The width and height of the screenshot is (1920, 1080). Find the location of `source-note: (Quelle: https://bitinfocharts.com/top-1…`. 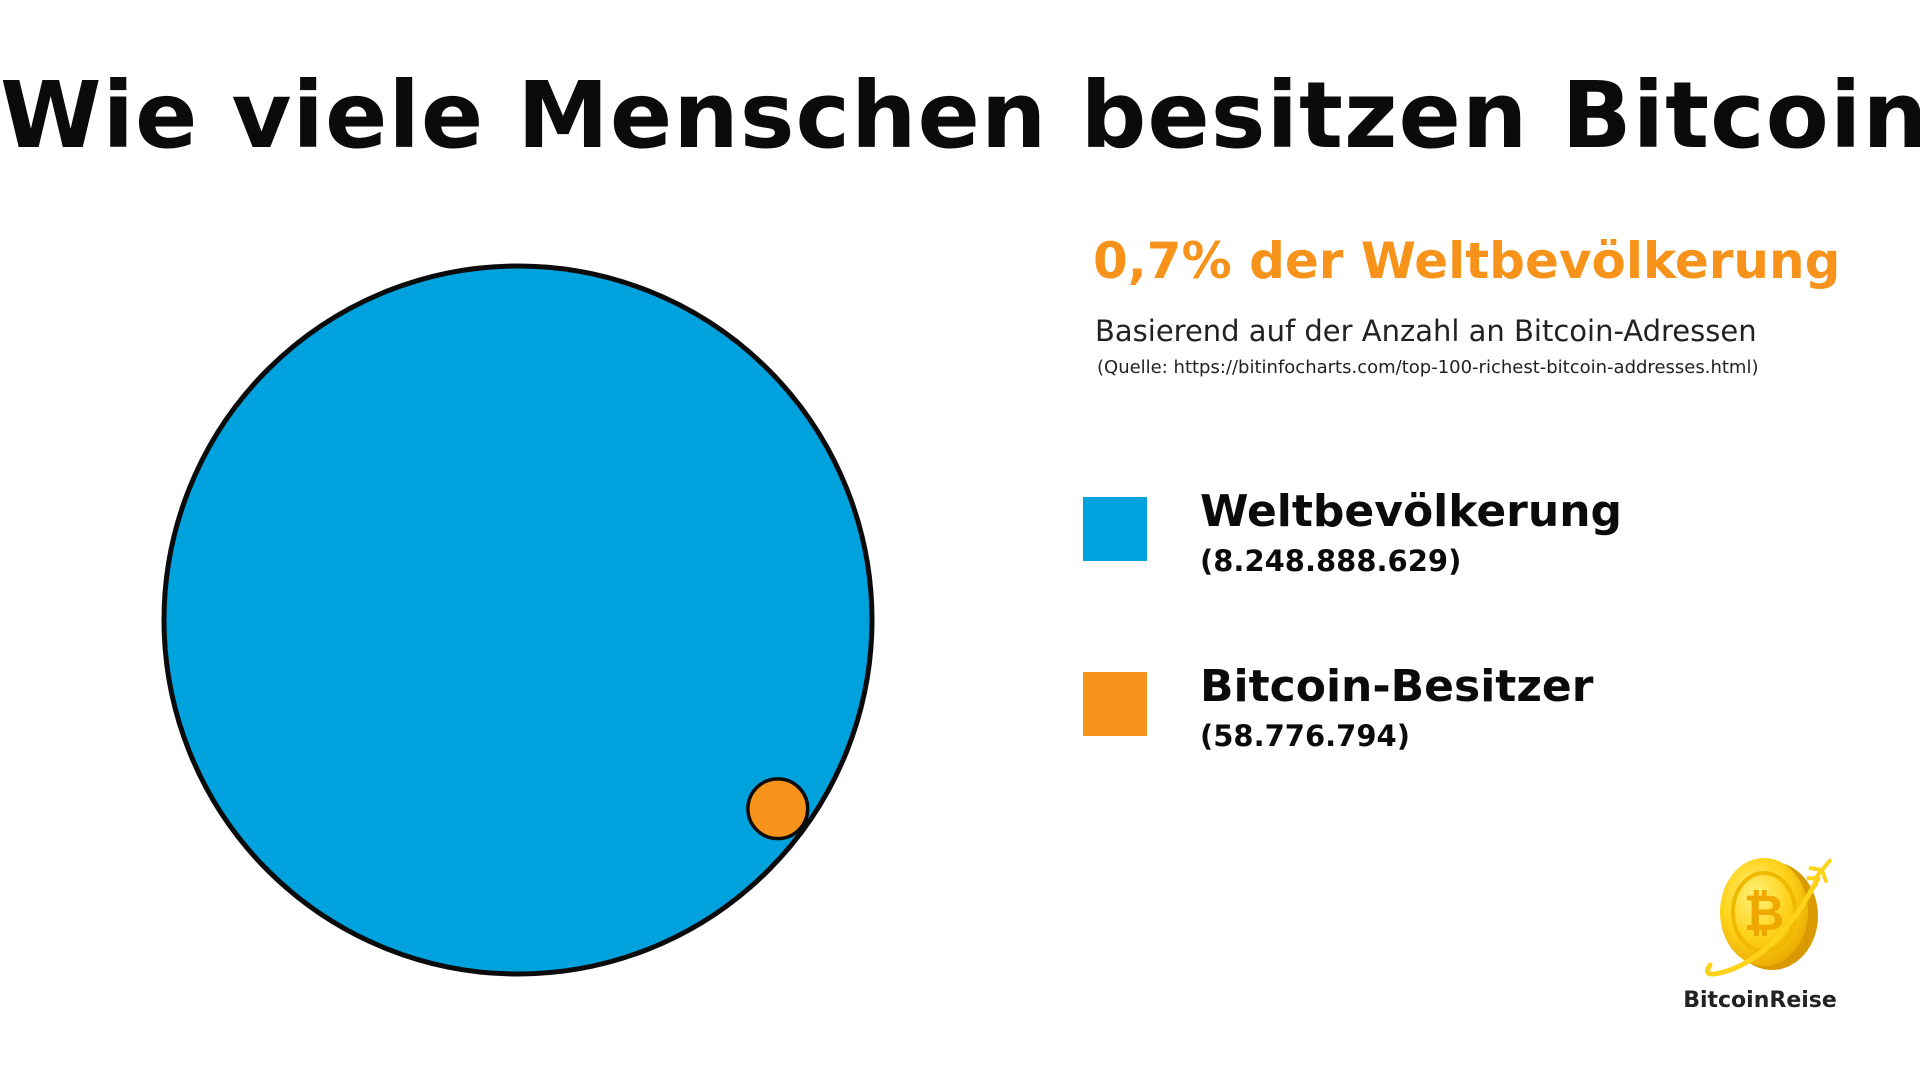

source-note: (Quelle: https://bitinfocharts.com/top-1… is located at coordinates (1428, 367).